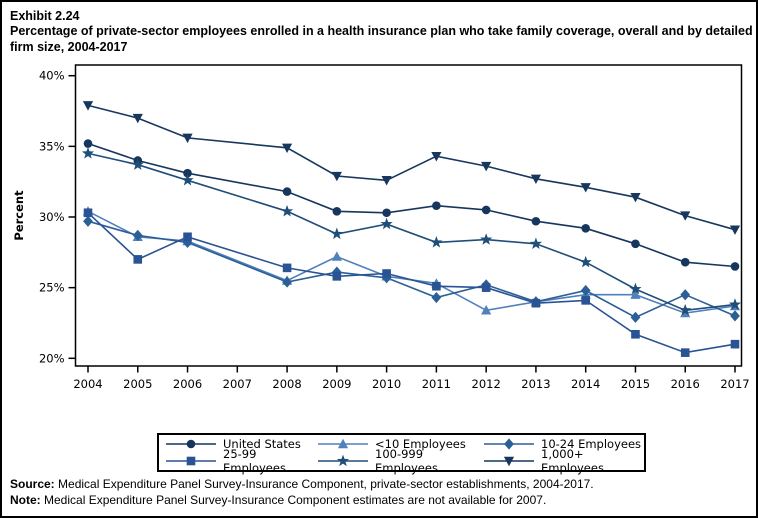 This screenshot has height=518, width=758. Describe the element at coordinates (32, 484) in the screenshot. I see `source-label: Source:` at that location.